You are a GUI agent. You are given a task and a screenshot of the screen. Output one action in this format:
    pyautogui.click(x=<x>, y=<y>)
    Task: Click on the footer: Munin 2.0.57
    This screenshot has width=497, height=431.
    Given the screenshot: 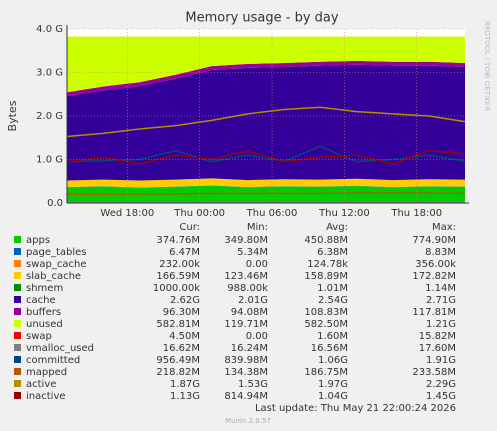 What is the action you would take?
    pyautogui.click(x=248, y=421)
    